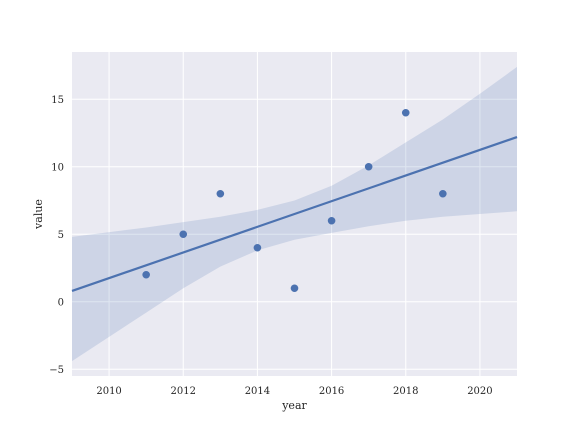 This screenshot has height=432, width=576. I want to click on data-point-2012, so click(183, 234).